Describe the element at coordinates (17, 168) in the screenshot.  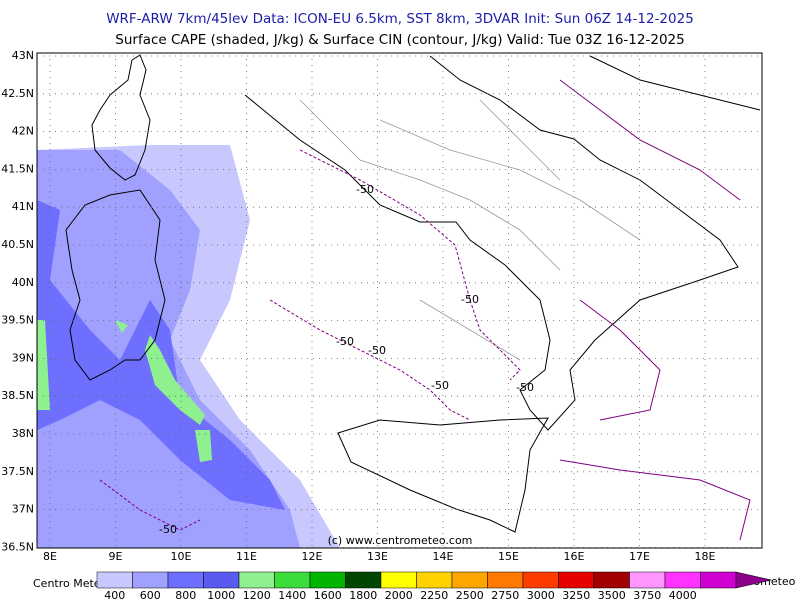
I see `lat-label: 41.5N` at that location.